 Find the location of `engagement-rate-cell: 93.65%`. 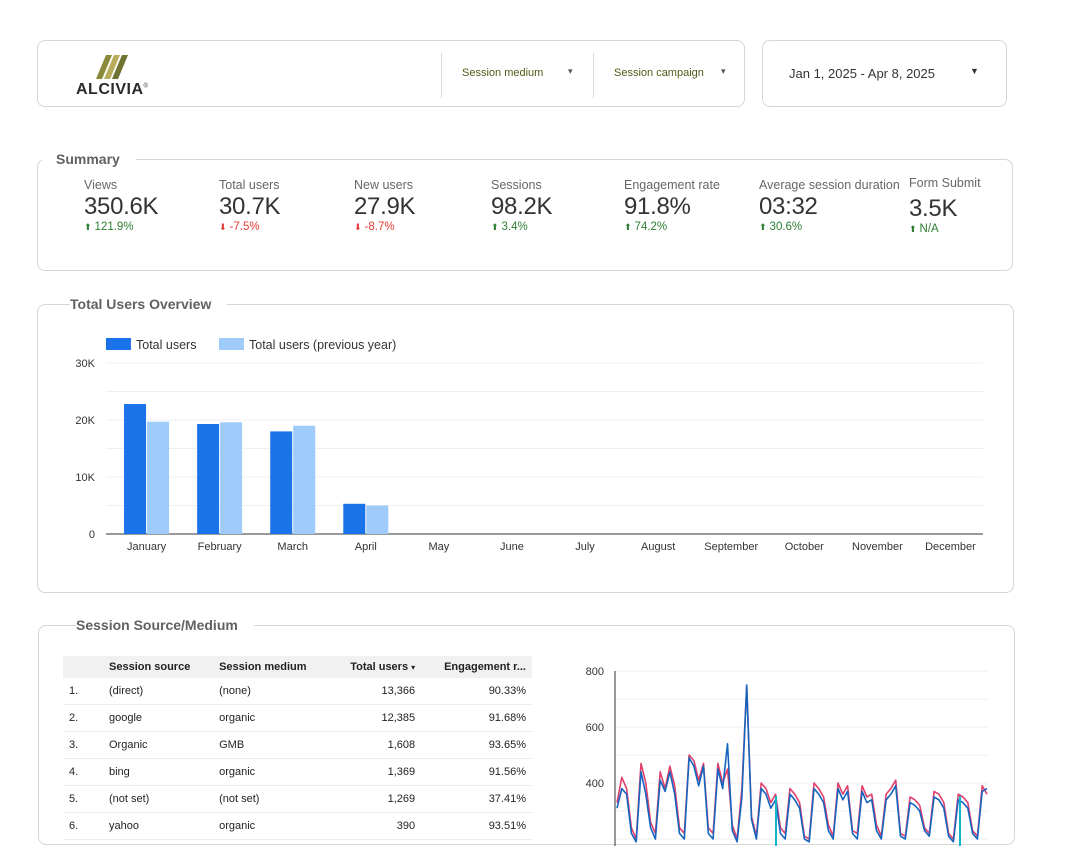

engagement-rate-cell: 93.65% is located at coordinates (476, 745).